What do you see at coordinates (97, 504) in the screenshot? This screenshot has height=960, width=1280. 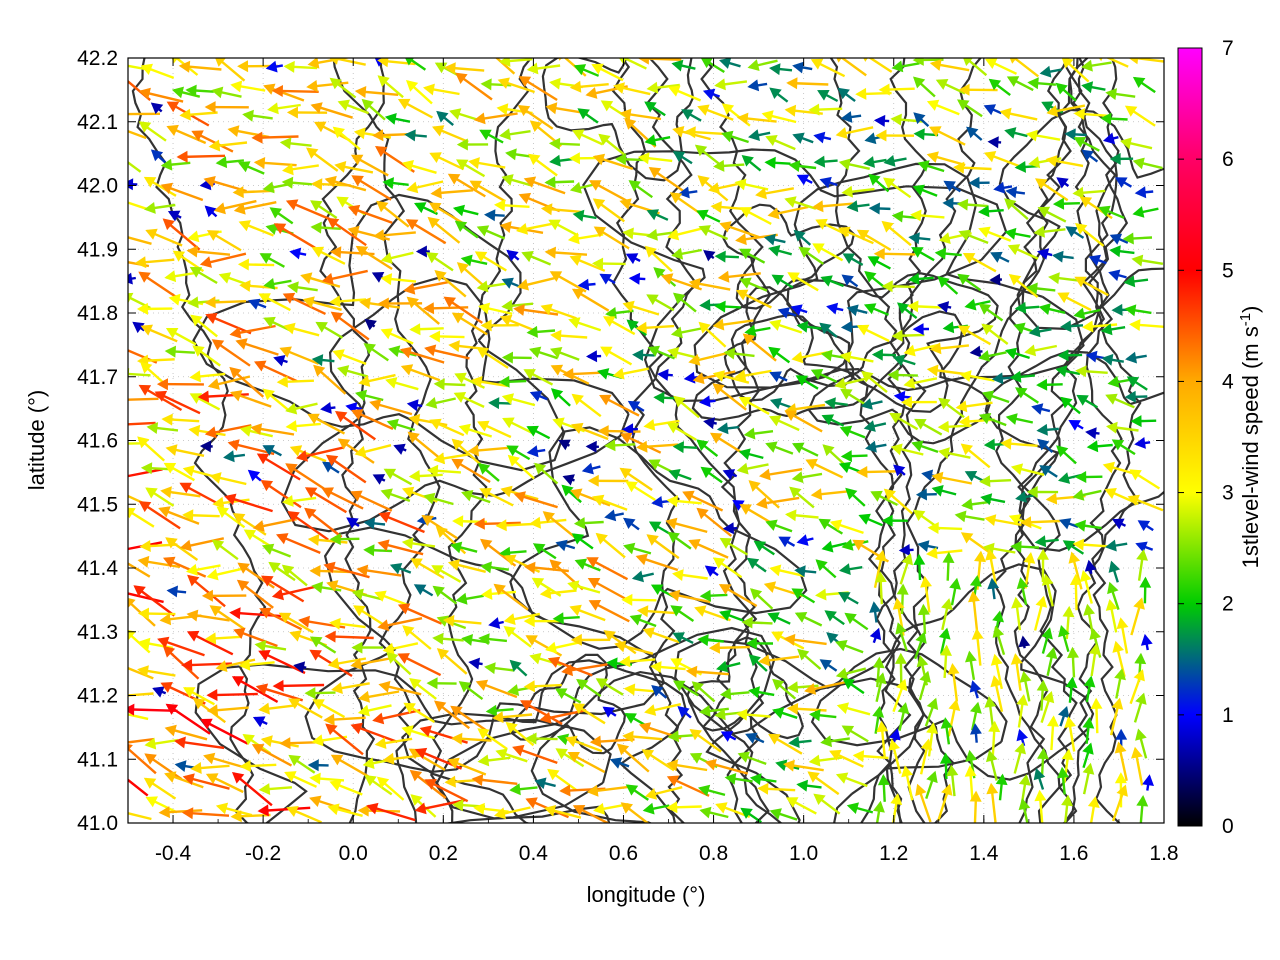 I see `y-tick-label: 41.5` at bounding box center [97, 504].